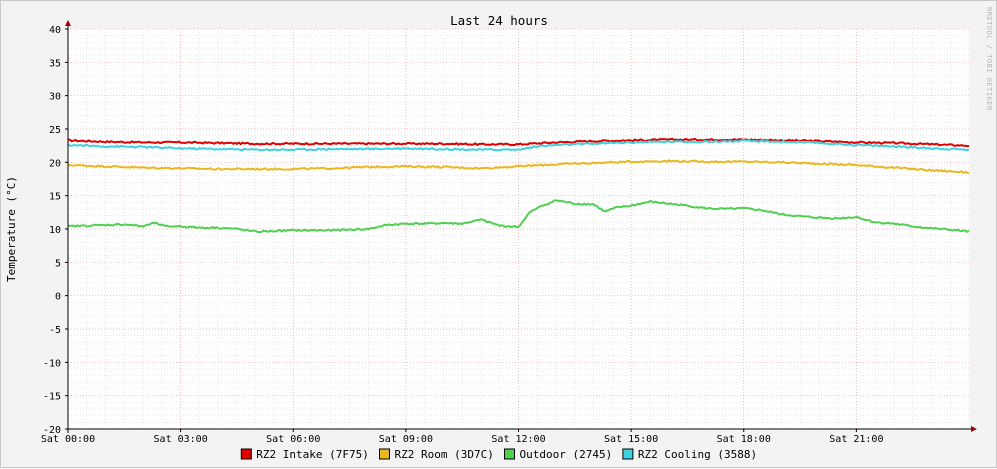 This screenshot has width=997, height=469. I want to click on x-tick-label: Sat 00:00, so click(68, 439).